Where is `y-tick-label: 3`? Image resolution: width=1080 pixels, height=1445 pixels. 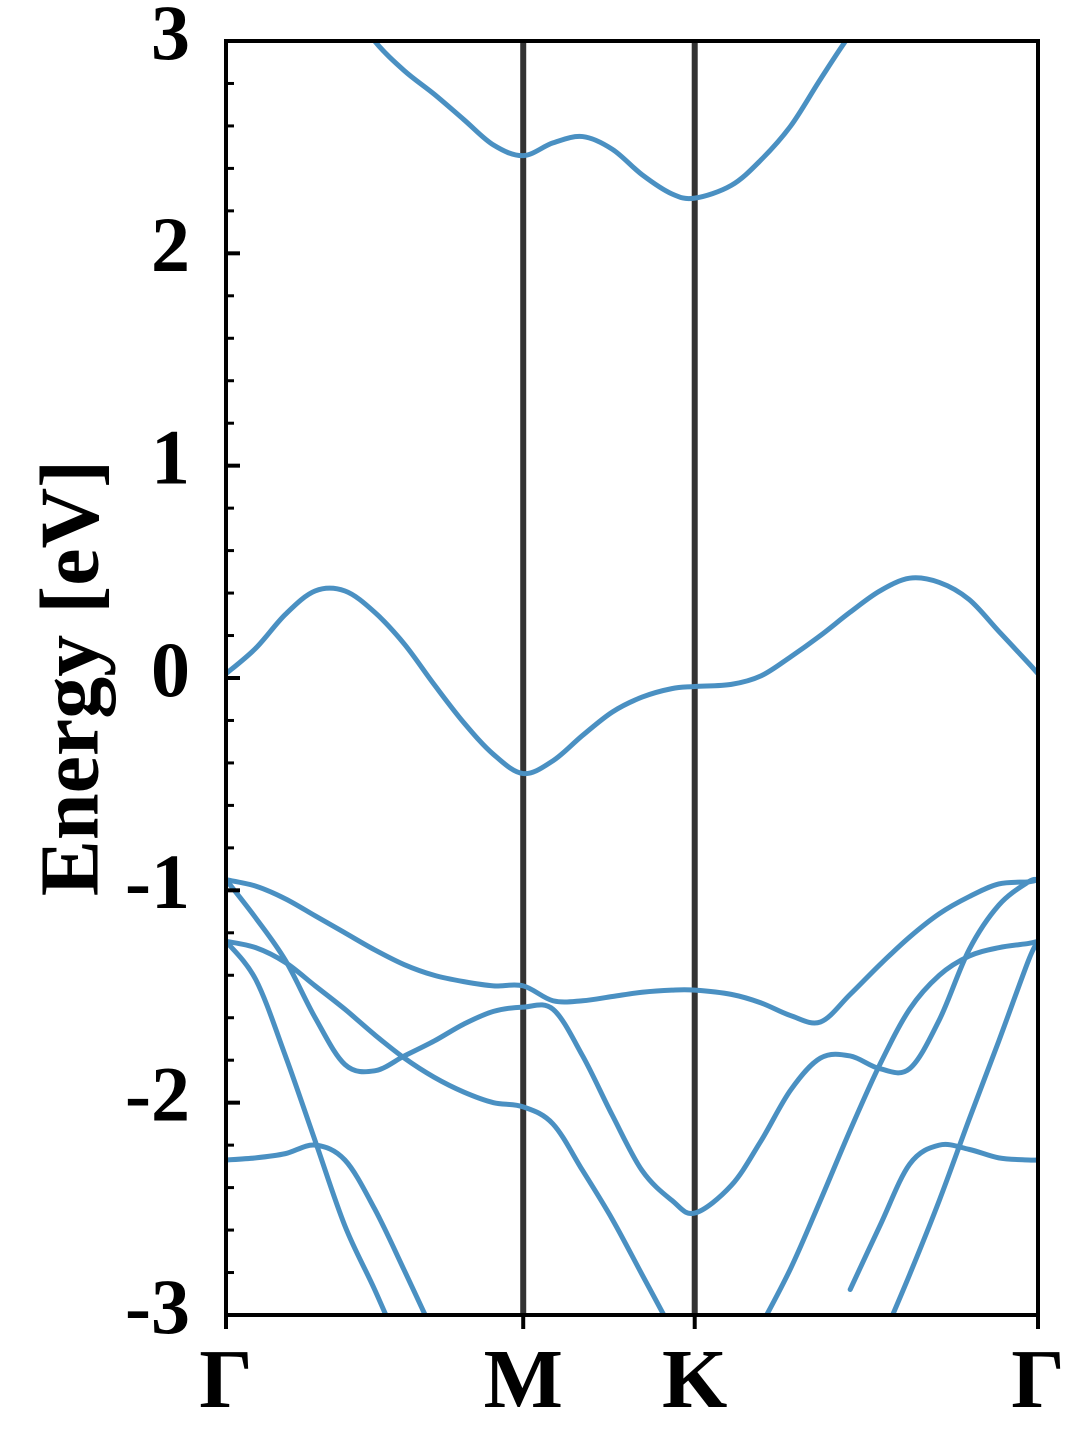 y-tick-label: 3 is located at coordinates (170, 38).